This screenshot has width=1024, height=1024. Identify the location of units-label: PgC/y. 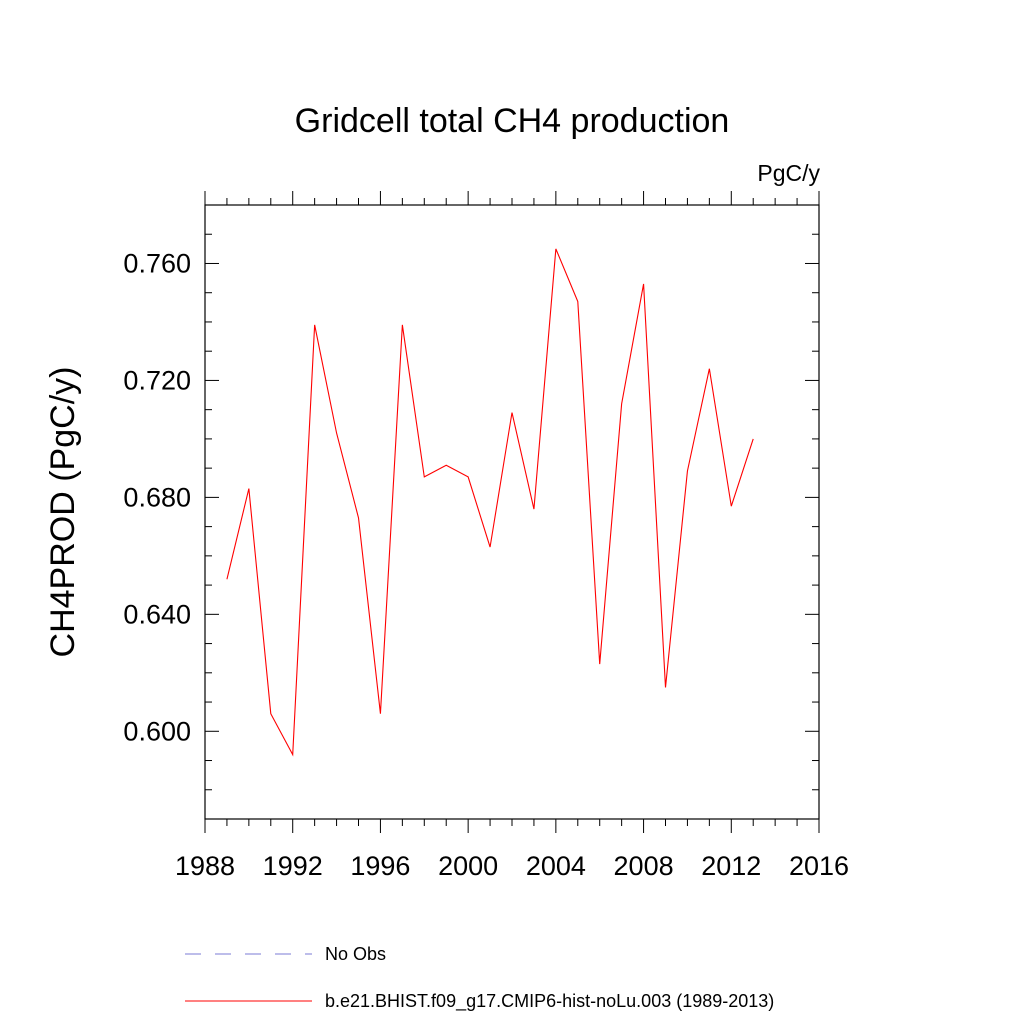
(788, 173).